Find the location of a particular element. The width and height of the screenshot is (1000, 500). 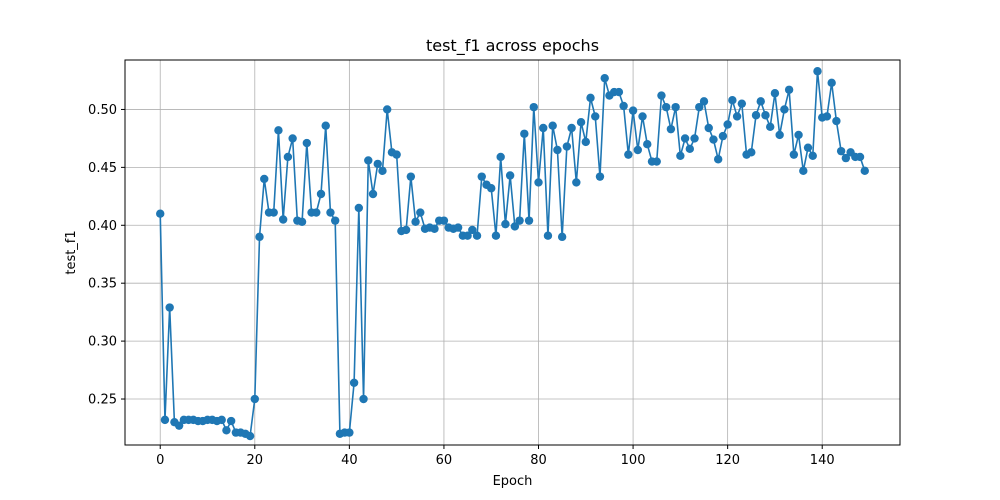

y-tick-label: 0.45 is located at coordinates (102, 168).